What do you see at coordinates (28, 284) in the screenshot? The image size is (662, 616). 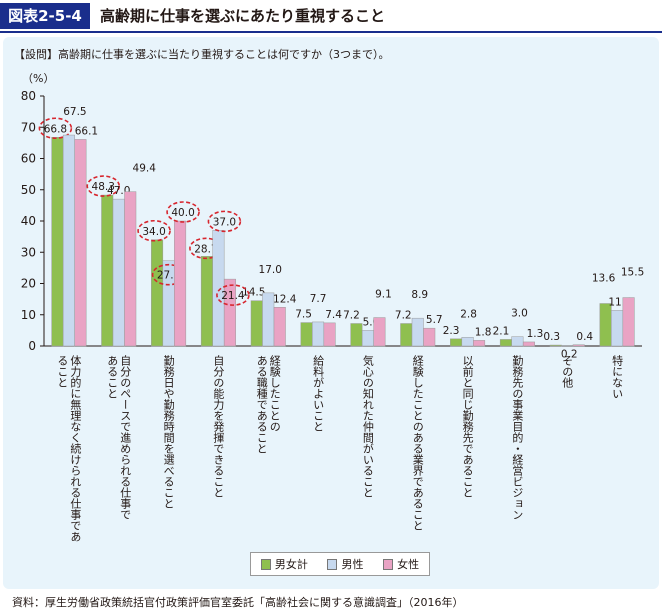 I see `y-tick-label: 20` at bounding box center [28, 284].